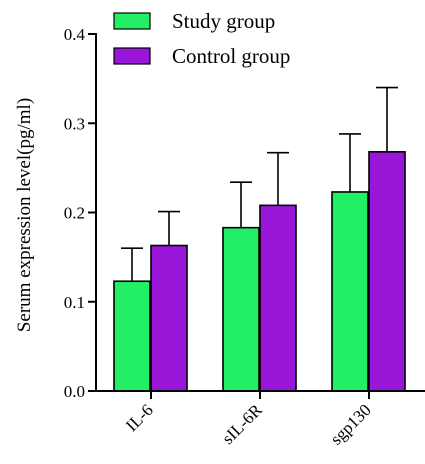 This screenshot has width=425, height=464. Describe the element at coordinates (351, 424) in the screenshot. I see `x-tick-label: sgp130` at that location.